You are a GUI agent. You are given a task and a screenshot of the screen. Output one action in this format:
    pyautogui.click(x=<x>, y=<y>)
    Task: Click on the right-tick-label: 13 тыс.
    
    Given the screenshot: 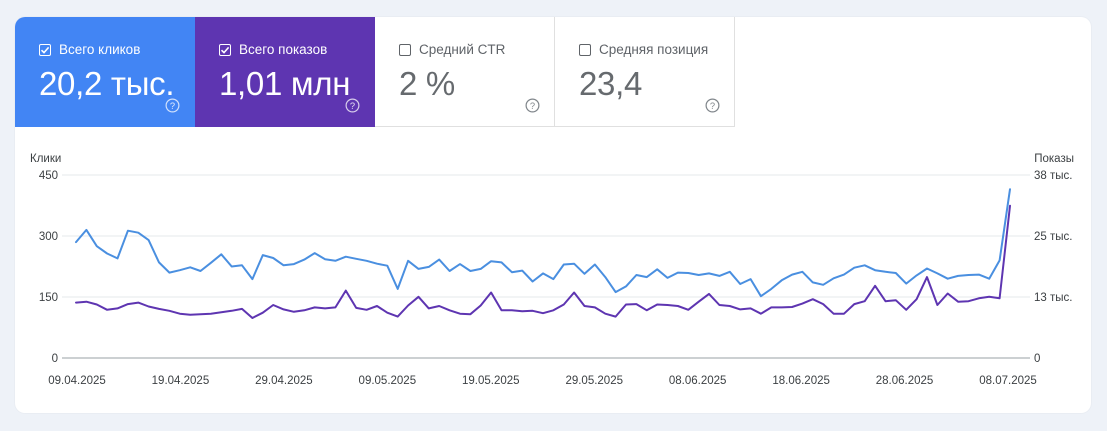 What is the action you would take?
    pyautogui.click(x=1053, y=298)
    